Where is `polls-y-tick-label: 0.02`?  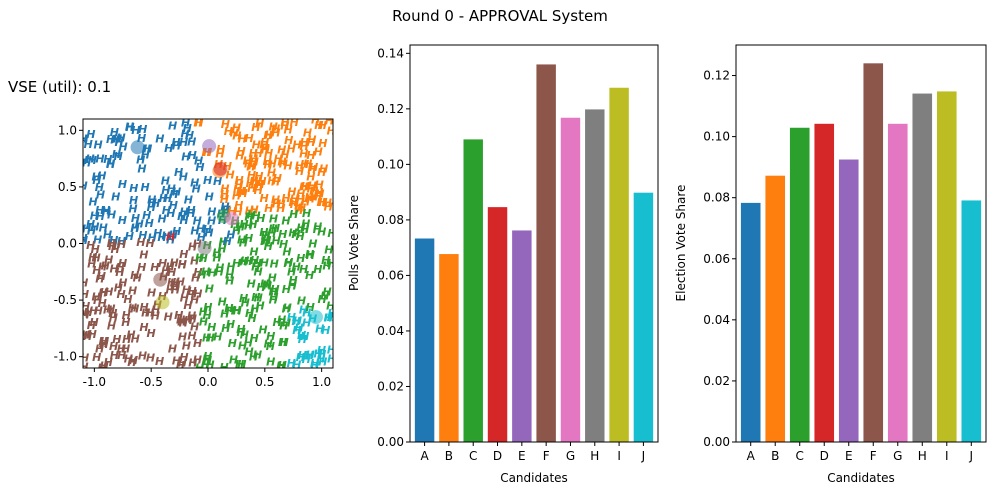 polls-y-tick-label: 0.02 is located at coordinates (390, 386).